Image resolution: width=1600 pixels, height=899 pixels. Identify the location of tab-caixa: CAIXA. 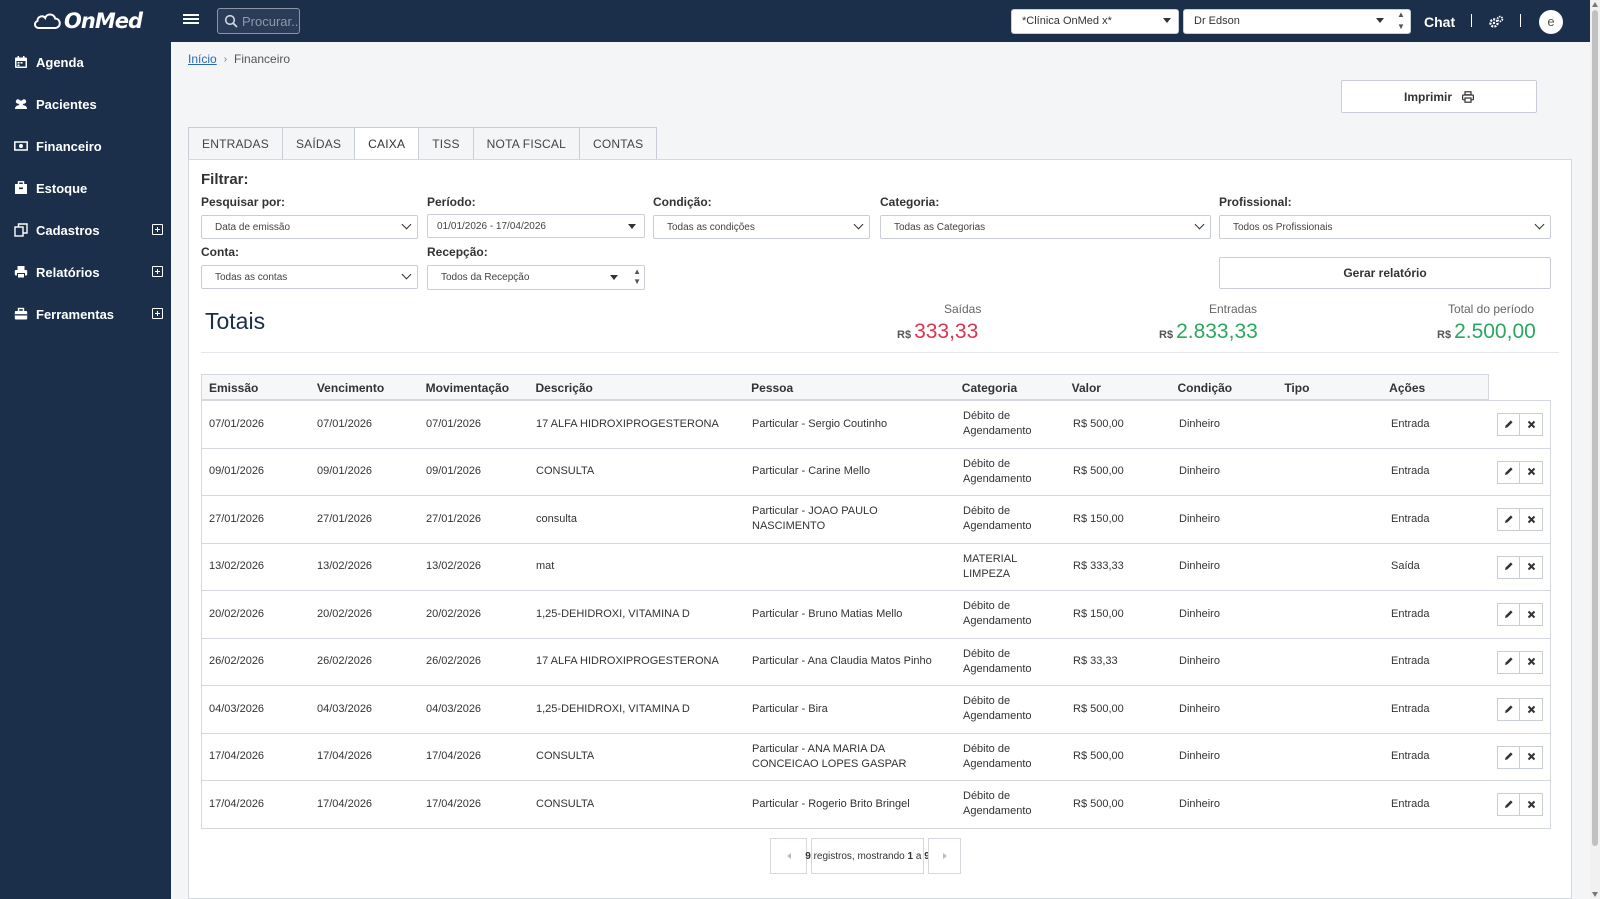
(386, 143).